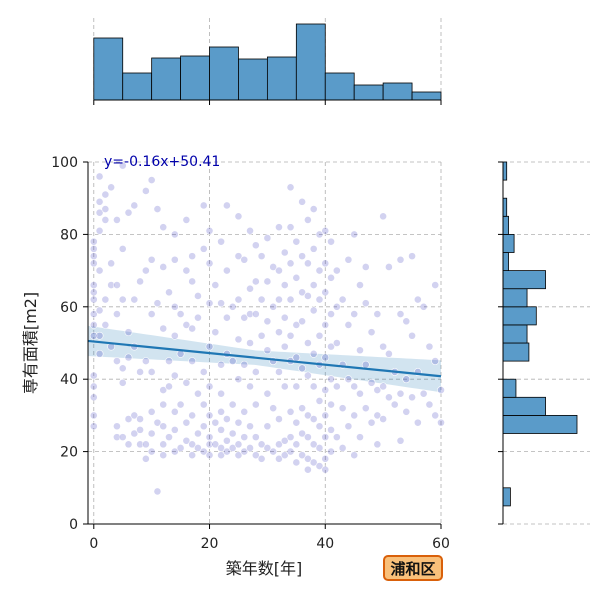  Describe the element at coordinates (69, 380) in the screenshot. I see `y-tick-label: 40` at that location.